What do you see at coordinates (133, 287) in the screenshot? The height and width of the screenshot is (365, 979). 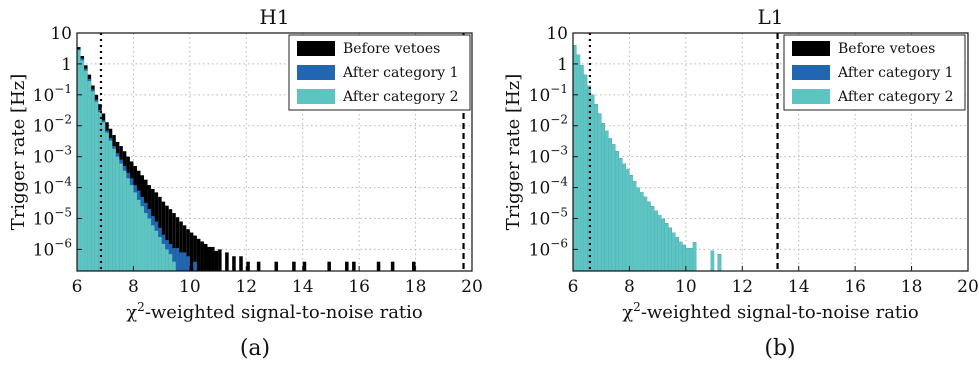 I see `x-tick-label: 8` at bounding box center [133, 287].